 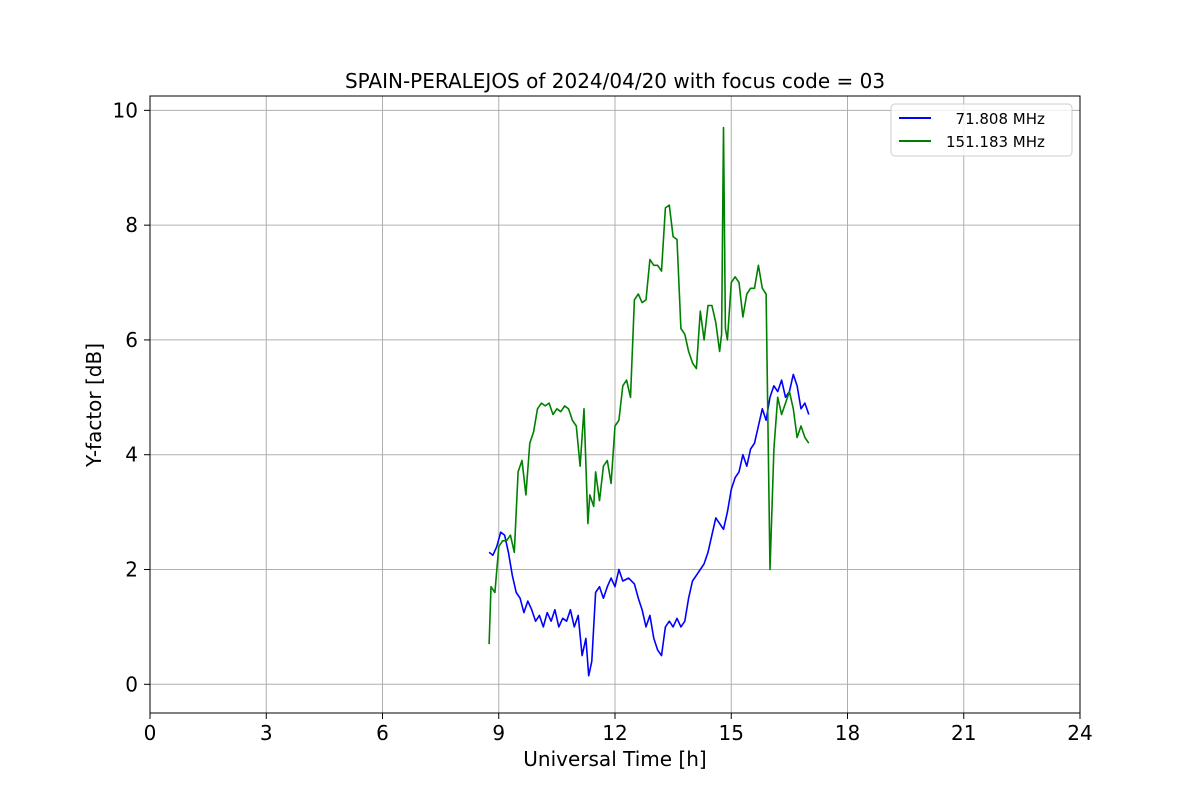 I want to click on y-tick-label: 10, so click(x=125, y=110).